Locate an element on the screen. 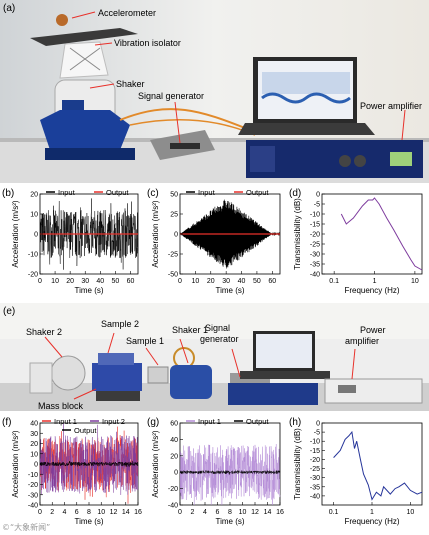 This screenshot has width=429, height=535. x-tick-label: 12 is located at coordinates (114, 512).